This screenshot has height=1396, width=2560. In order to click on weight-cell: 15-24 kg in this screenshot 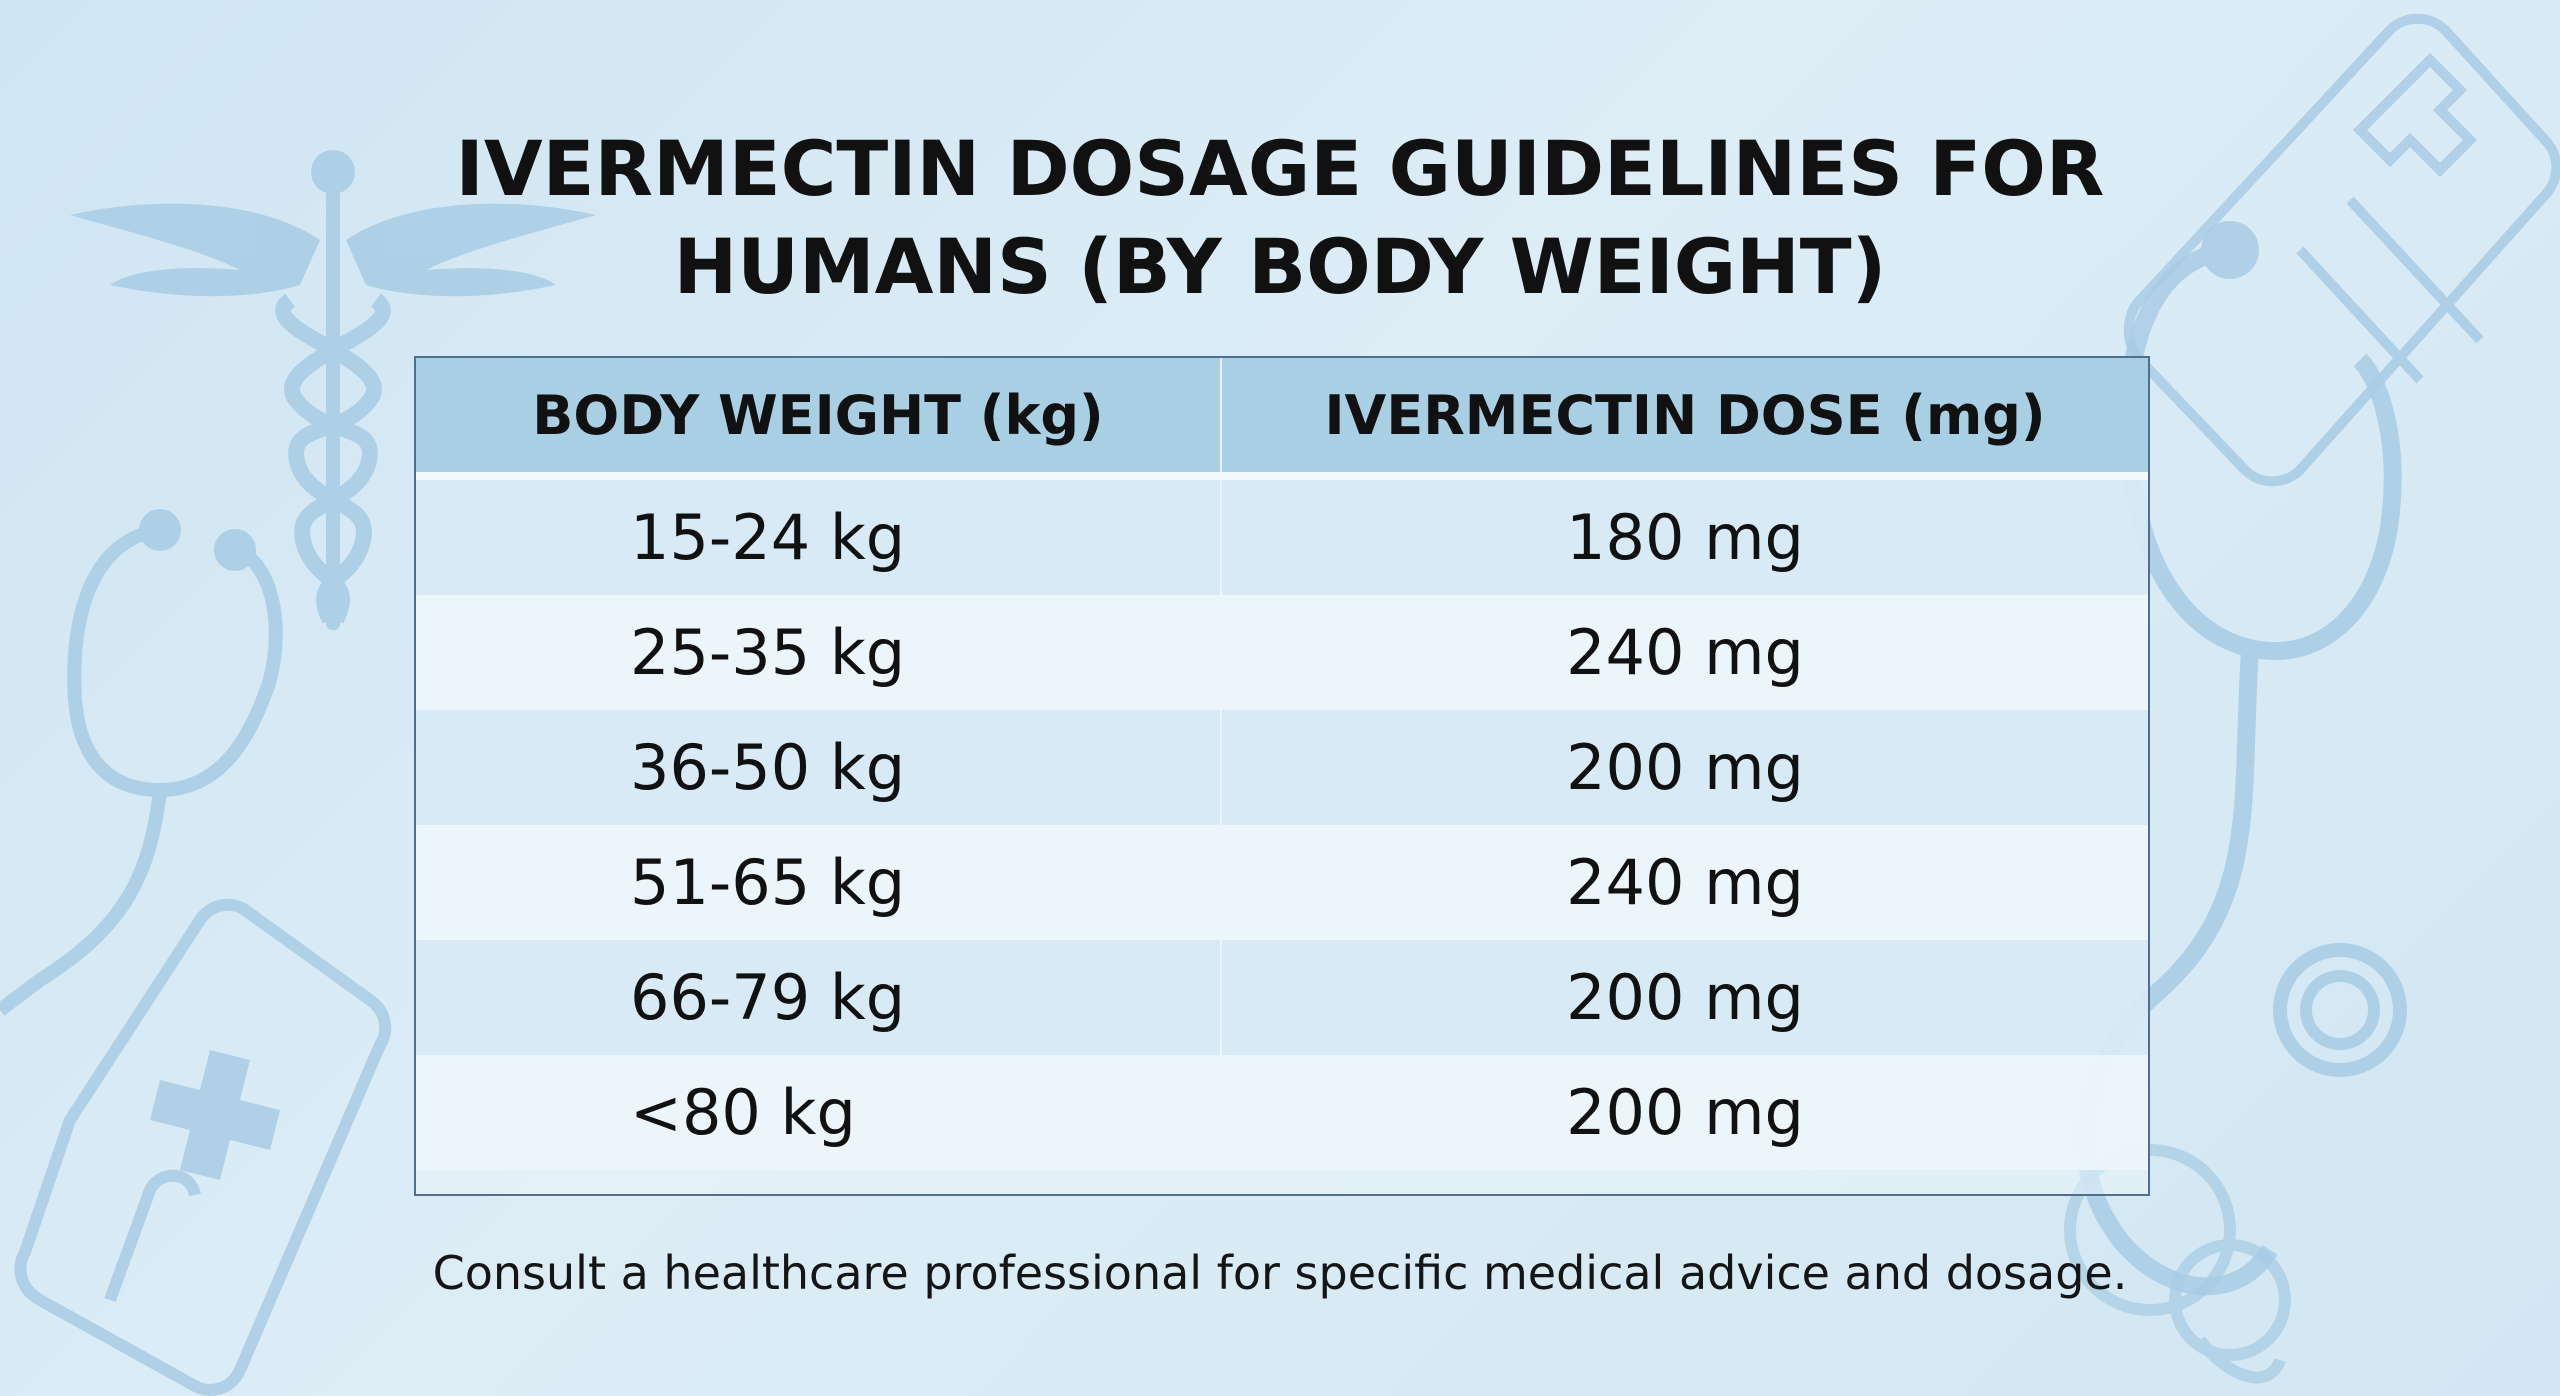, I will do `click(819, 535)`.